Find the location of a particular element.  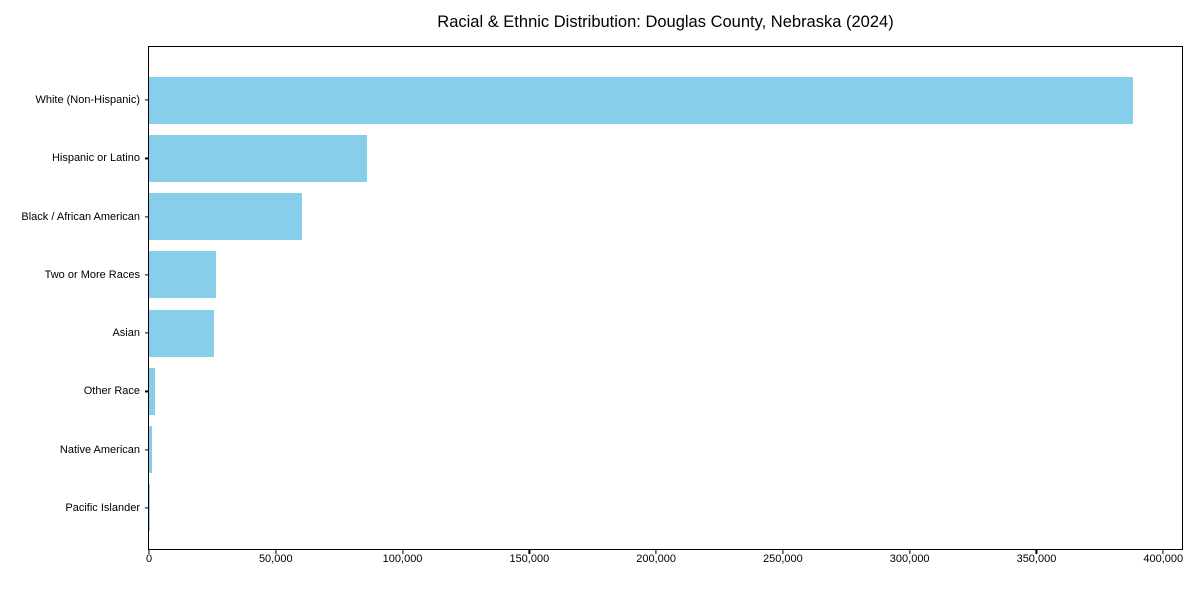

bar-black-african-american is located at coordinates (226, 217).